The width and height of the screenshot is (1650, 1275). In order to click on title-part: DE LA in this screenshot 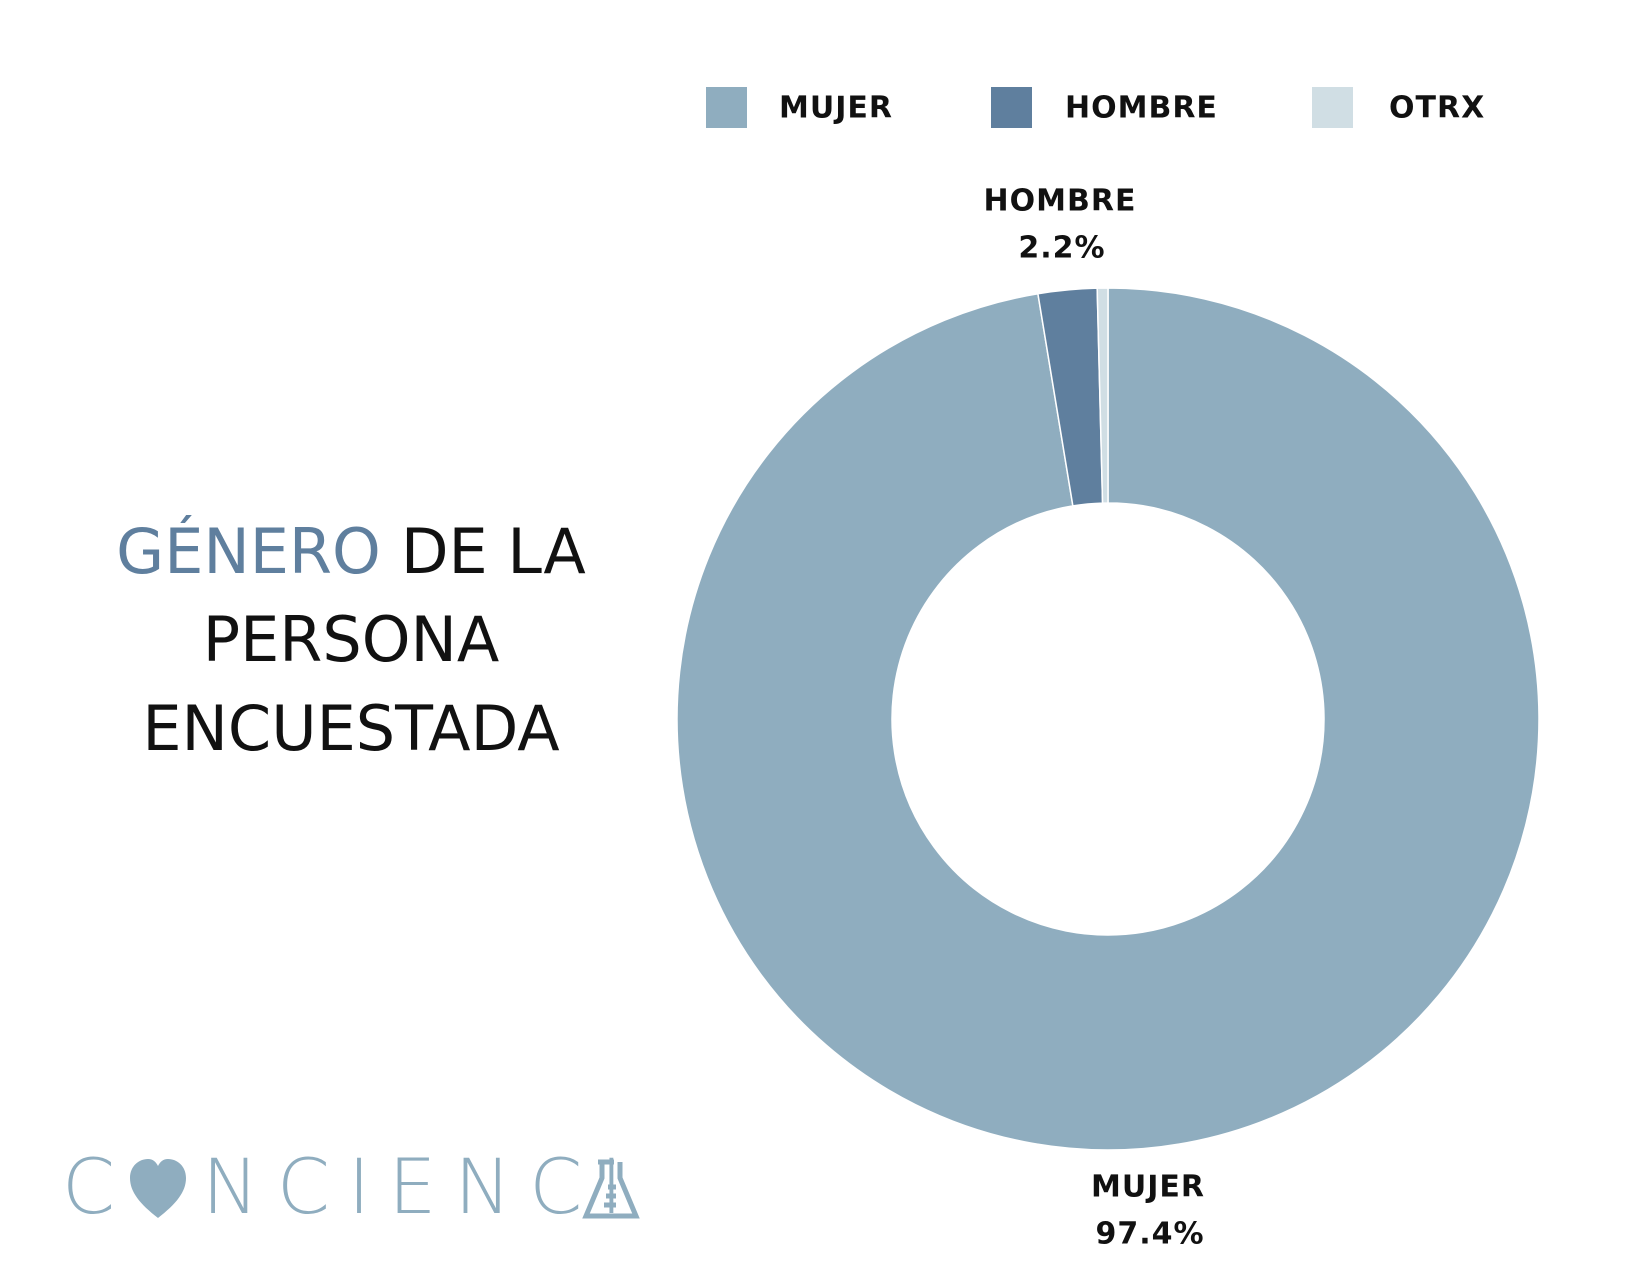, I will do `click(493, 551)`.